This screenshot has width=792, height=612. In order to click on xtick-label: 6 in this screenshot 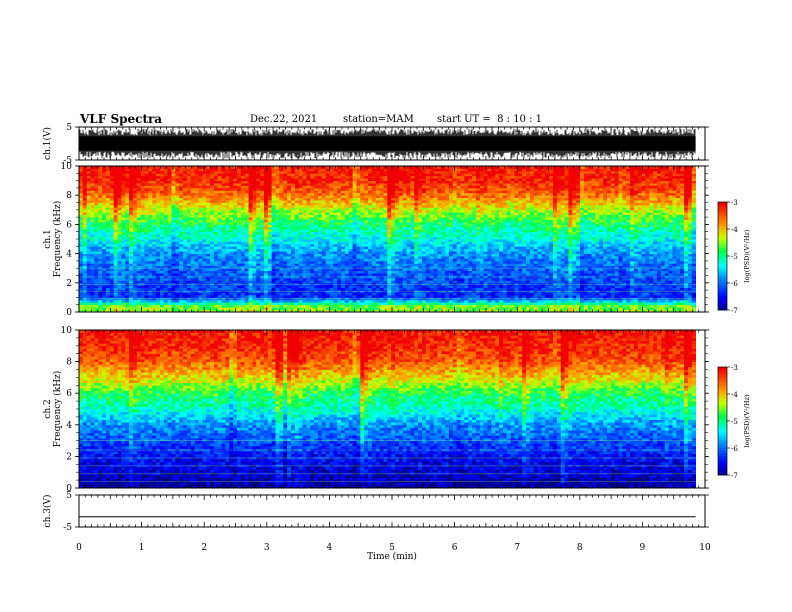, I will do `click(455, 548)`.